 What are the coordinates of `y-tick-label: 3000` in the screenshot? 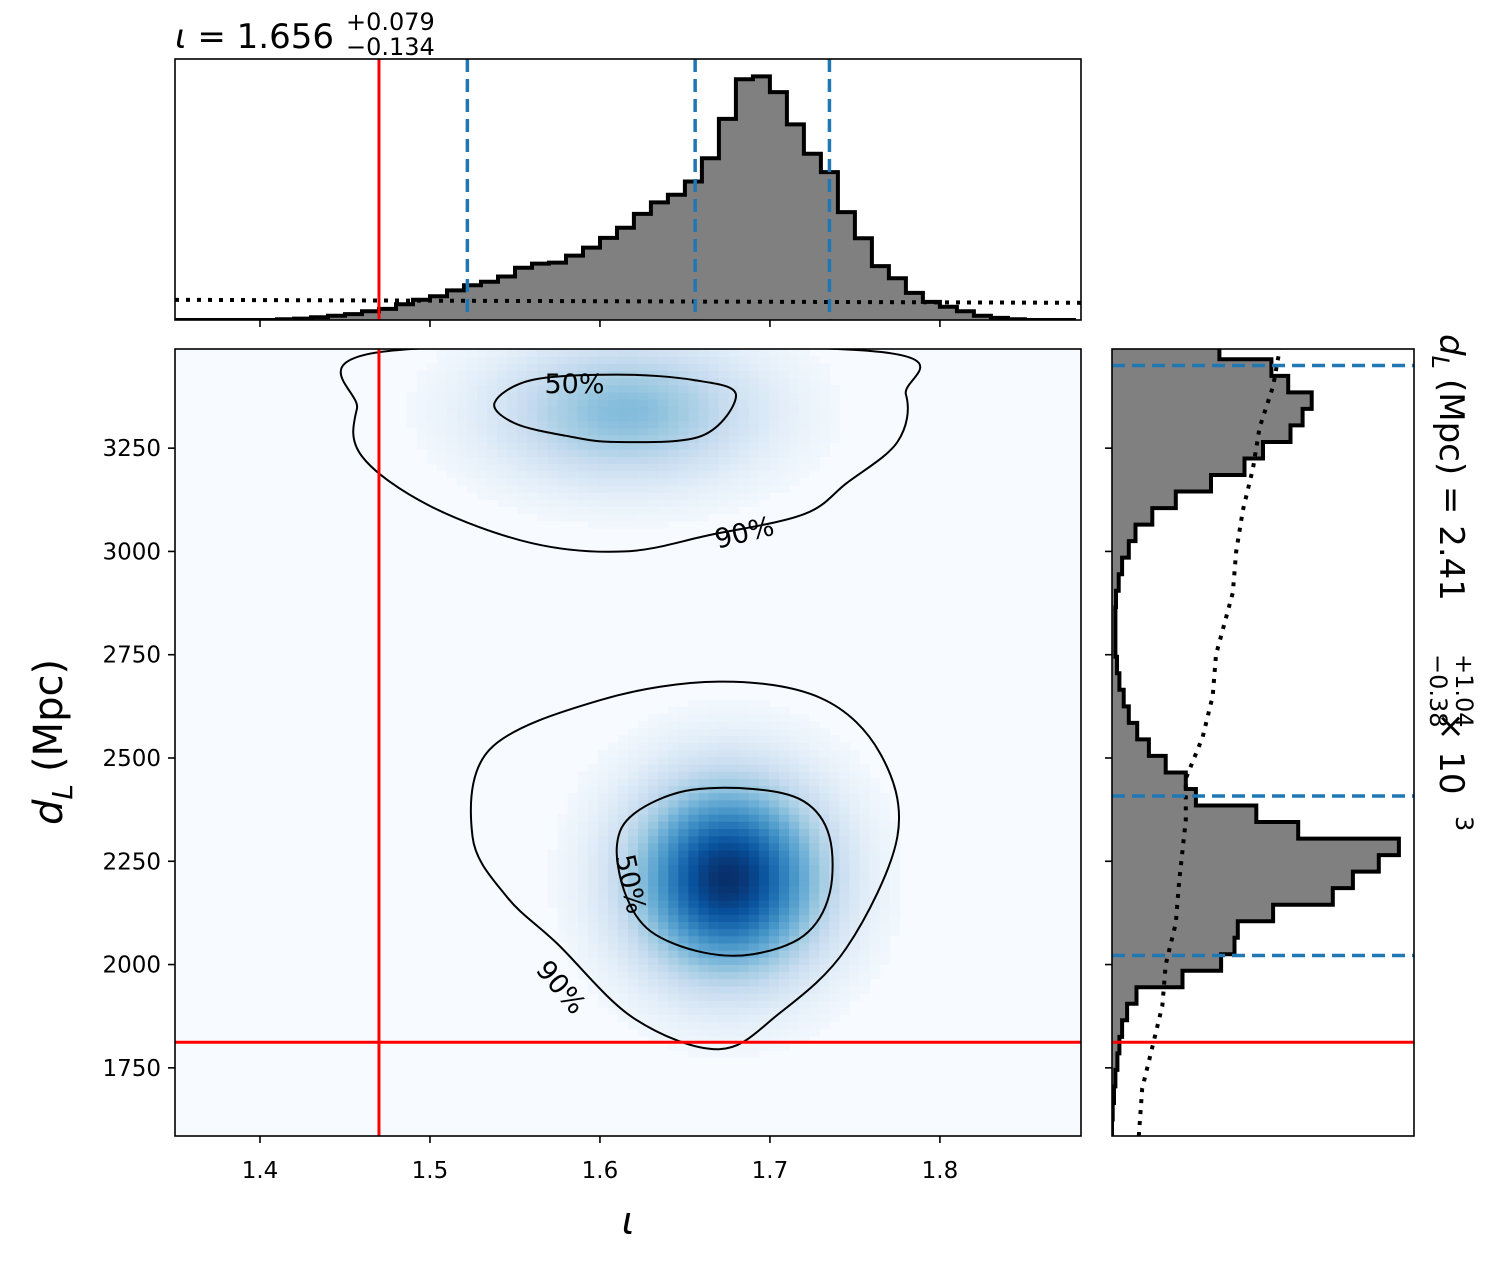 It's located at (131, 552).